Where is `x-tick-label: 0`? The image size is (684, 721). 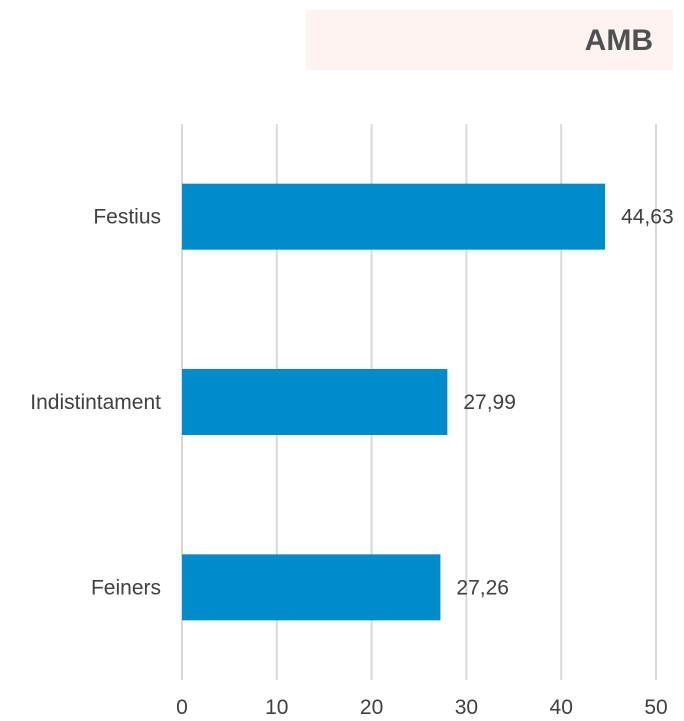
x-tick-label: 0 is located at coordinates (182, 707).